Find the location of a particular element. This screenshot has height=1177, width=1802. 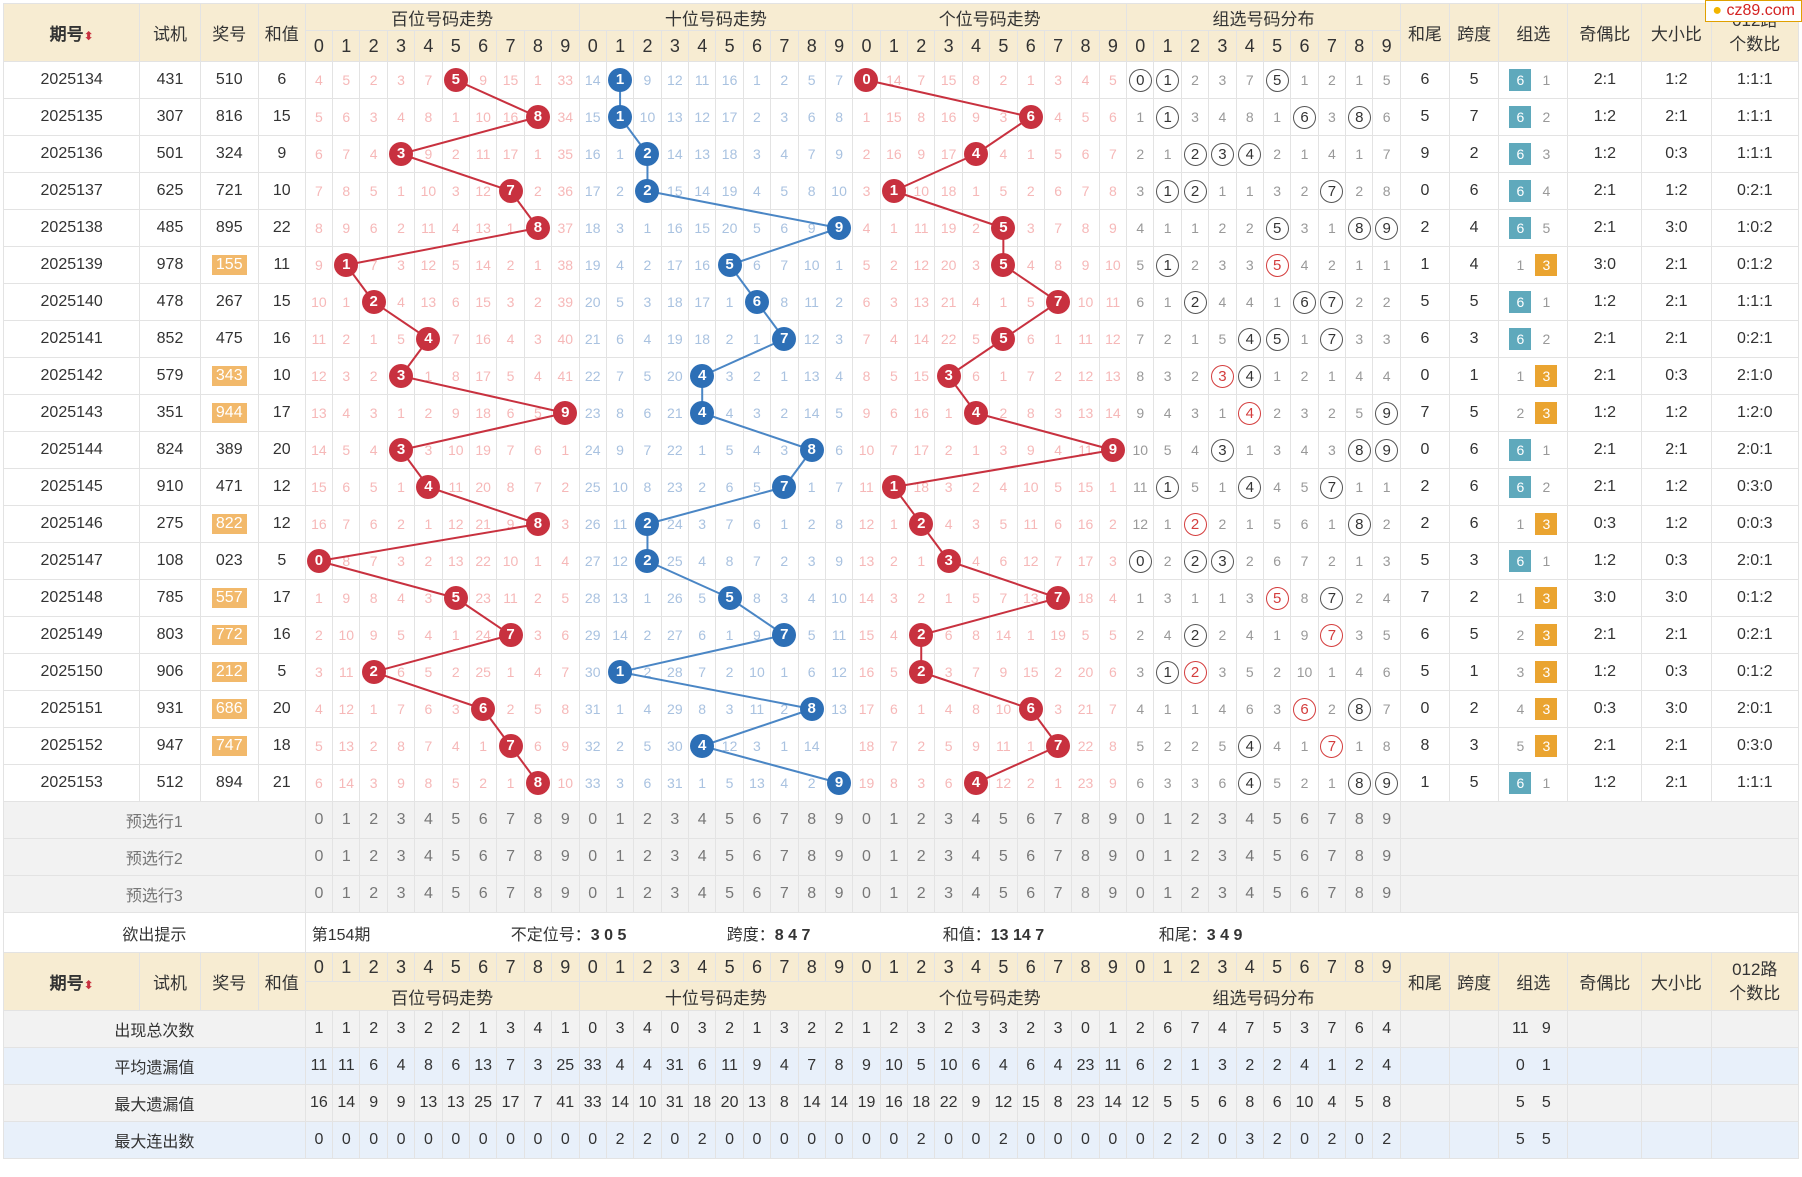

site-logo: ● cz89.com is located at coordinates (1753, 11).